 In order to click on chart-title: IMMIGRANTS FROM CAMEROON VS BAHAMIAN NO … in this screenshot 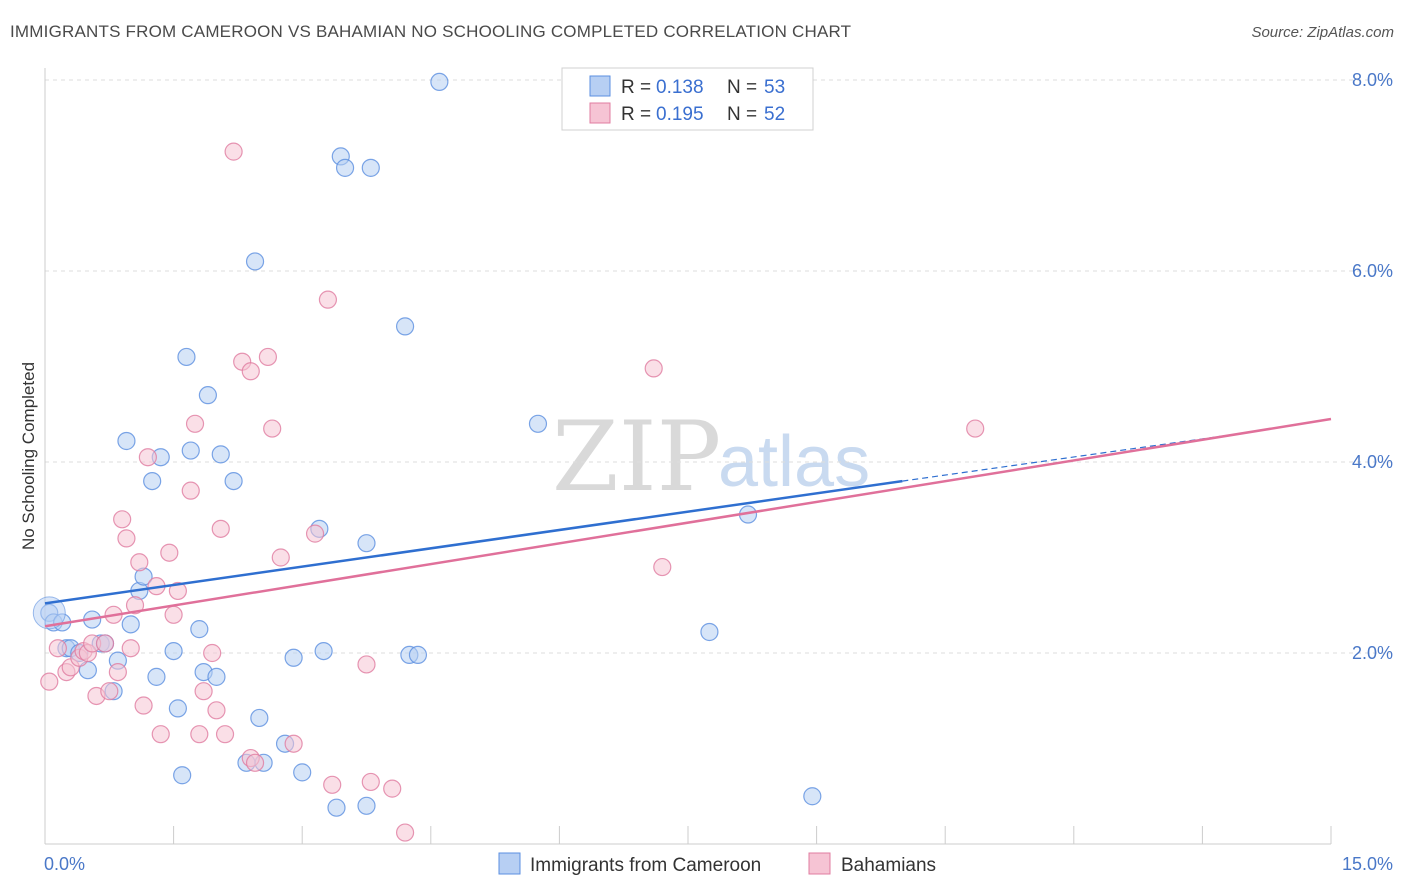, I will do `click(431, 31)`.